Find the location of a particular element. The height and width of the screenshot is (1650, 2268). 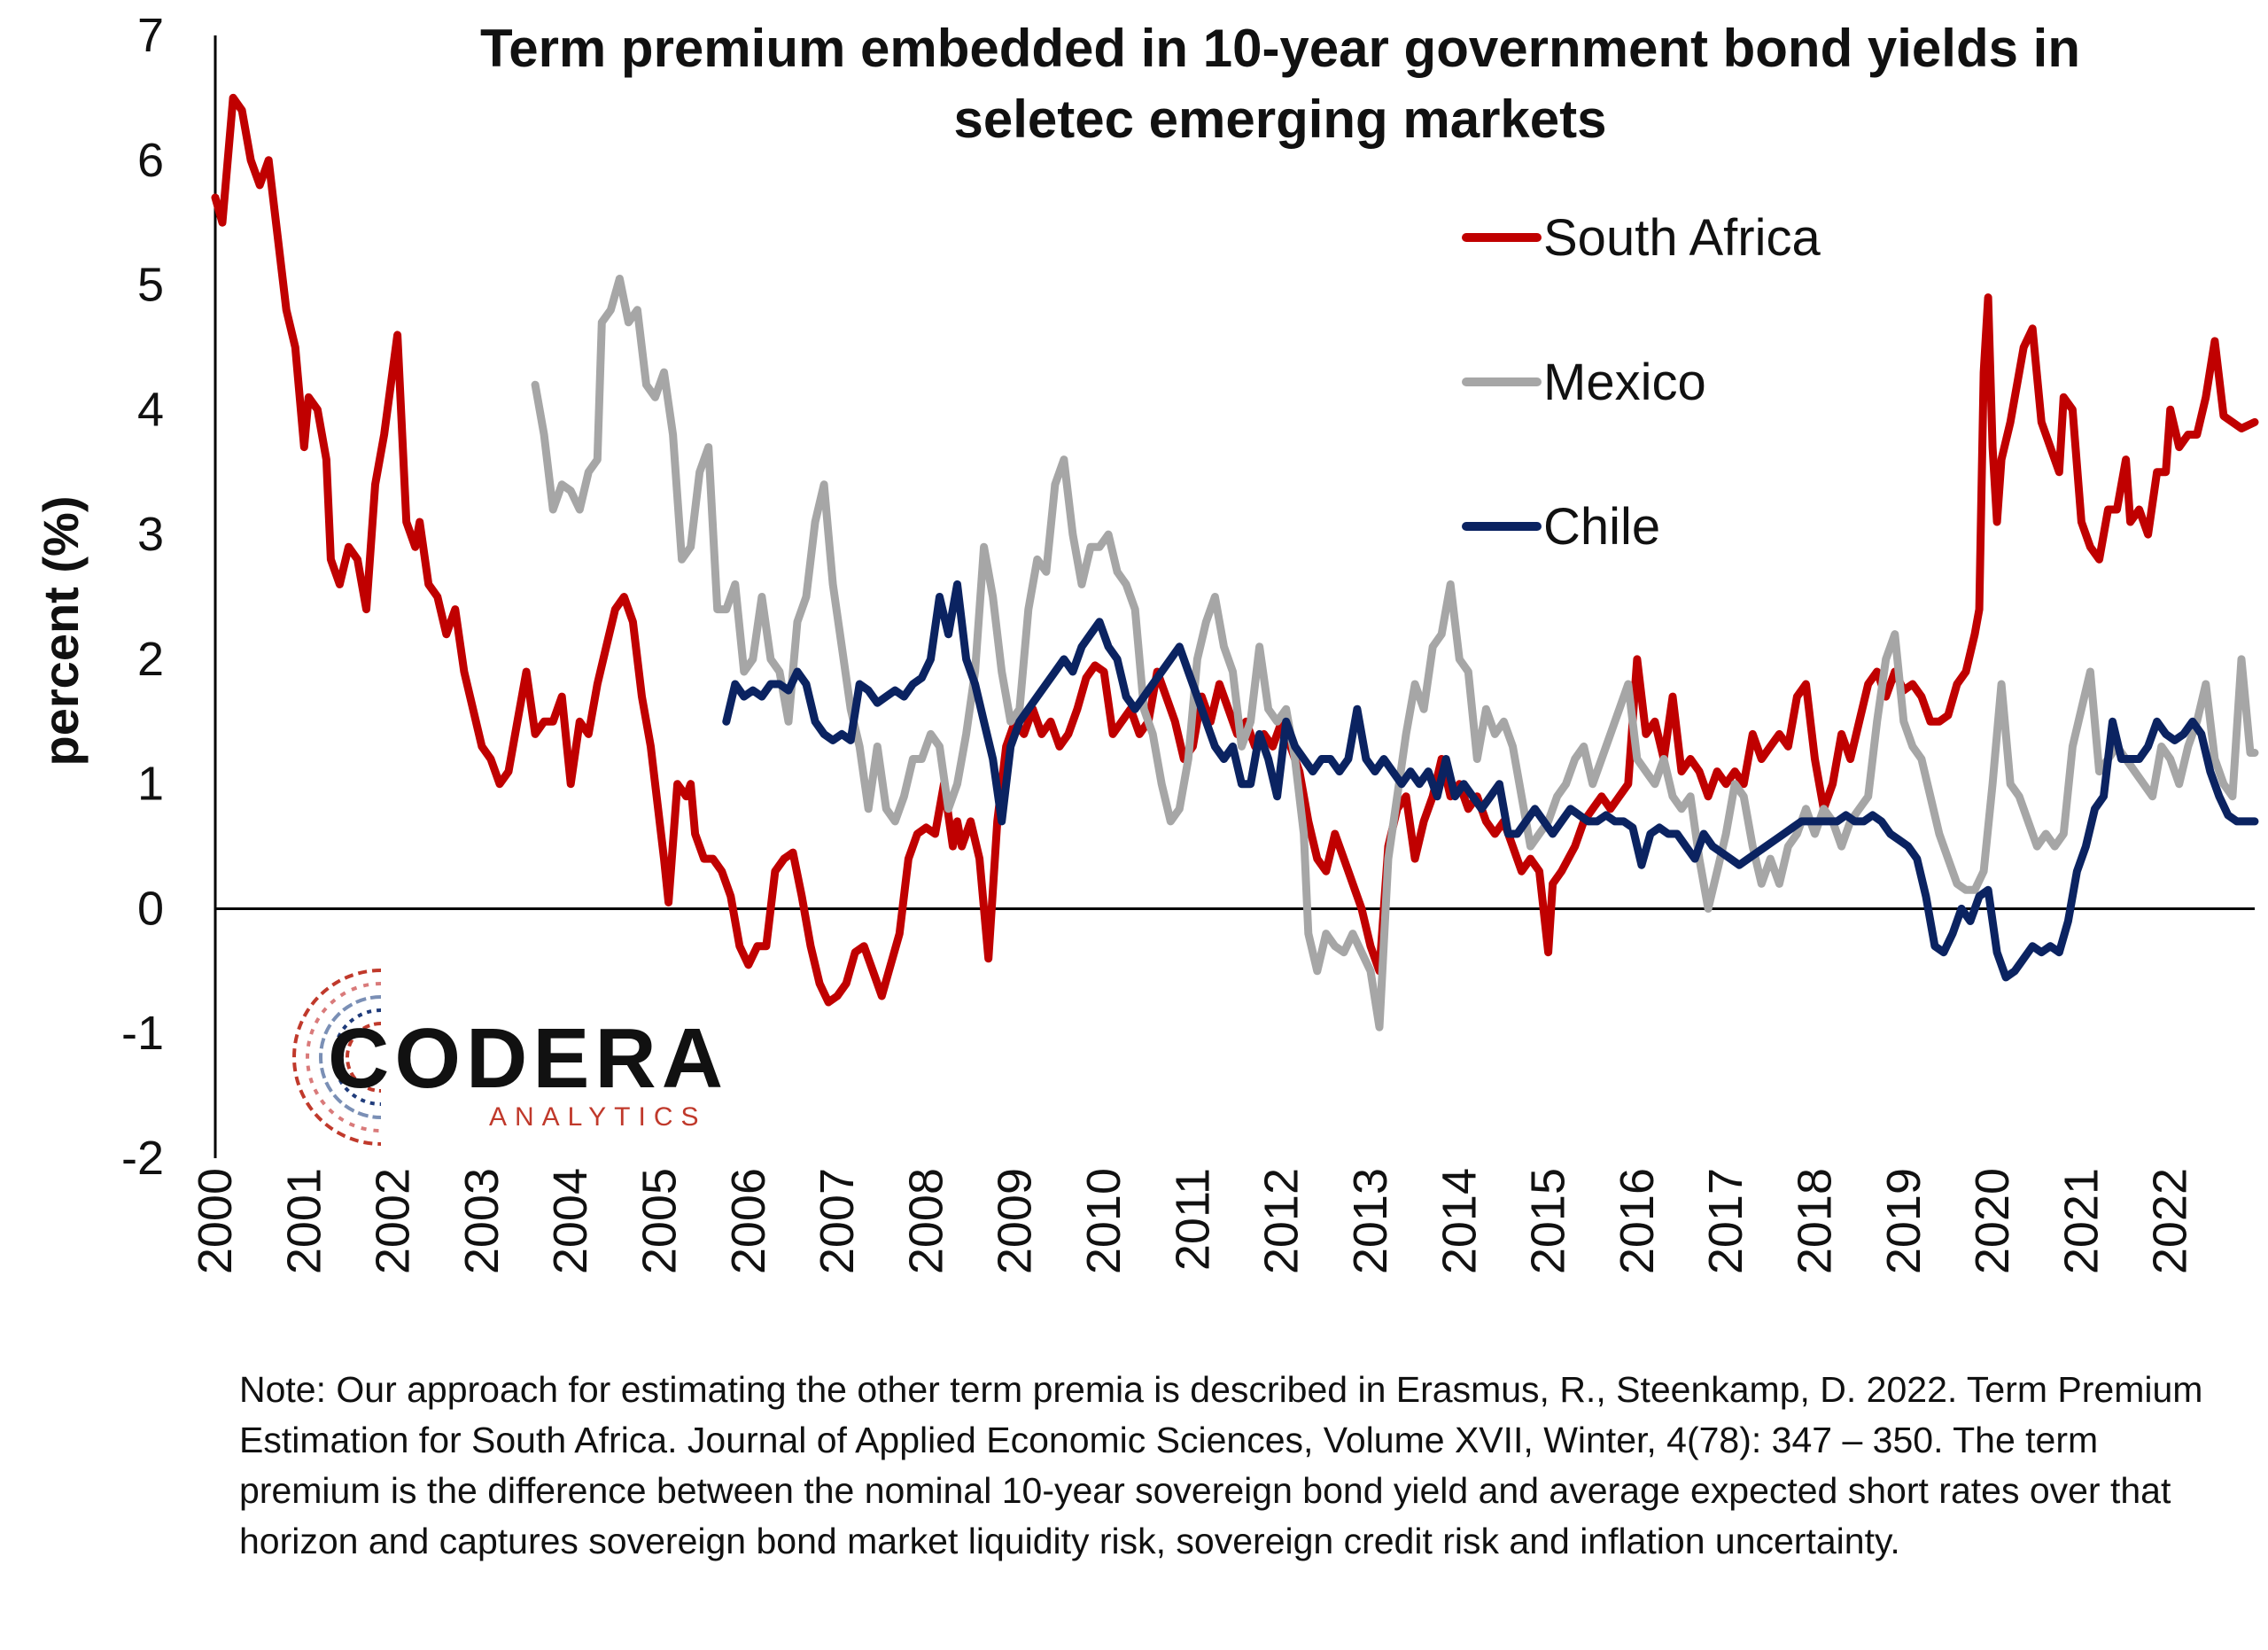

y-tick-label: 0 is located at coordinates (150, 908).